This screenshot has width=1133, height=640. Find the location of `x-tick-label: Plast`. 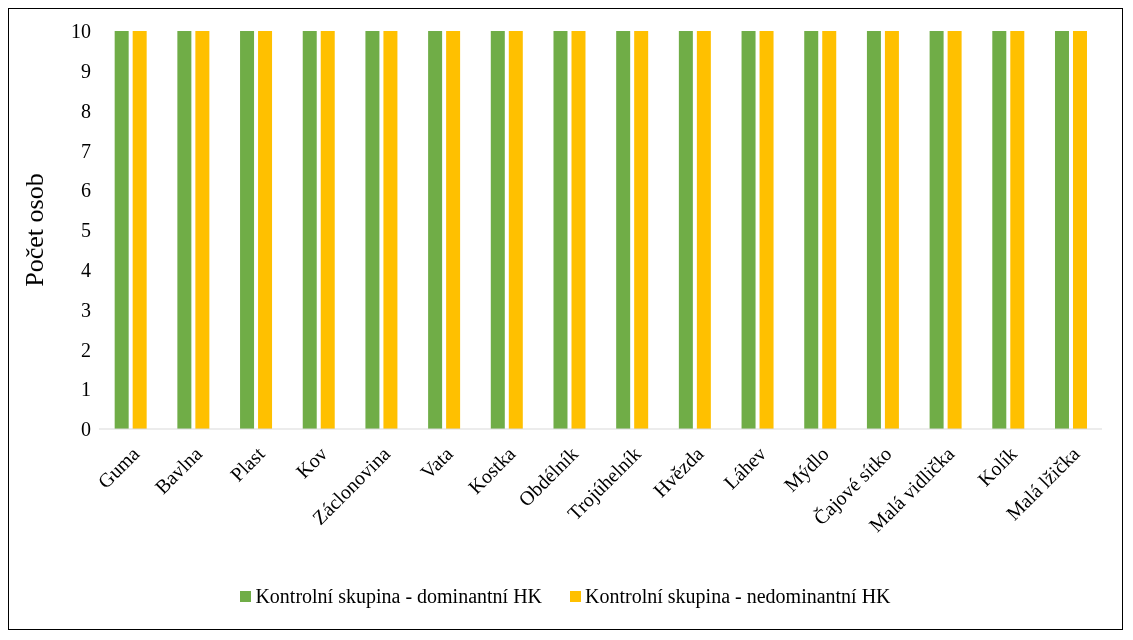

x-tick-label: Plast is located at coordinates (247, 464).